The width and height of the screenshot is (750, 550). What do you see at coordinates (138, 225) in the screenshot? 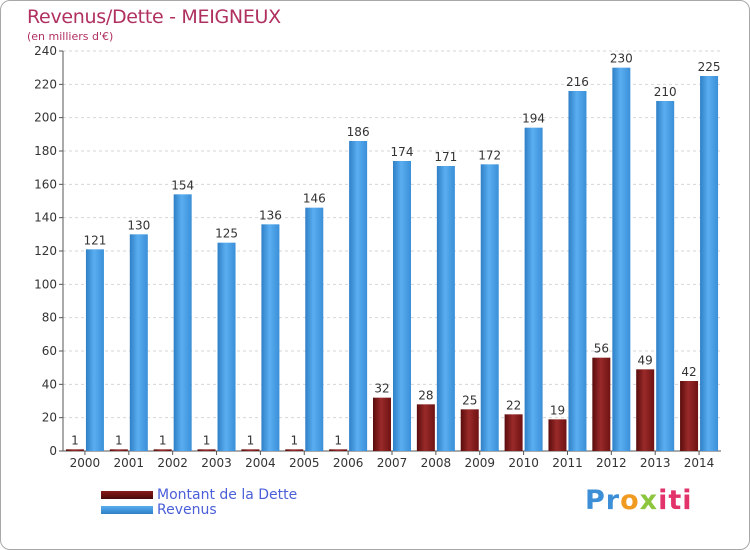
I see `data-label-revenus: 130` at bounding box center [138, 225].